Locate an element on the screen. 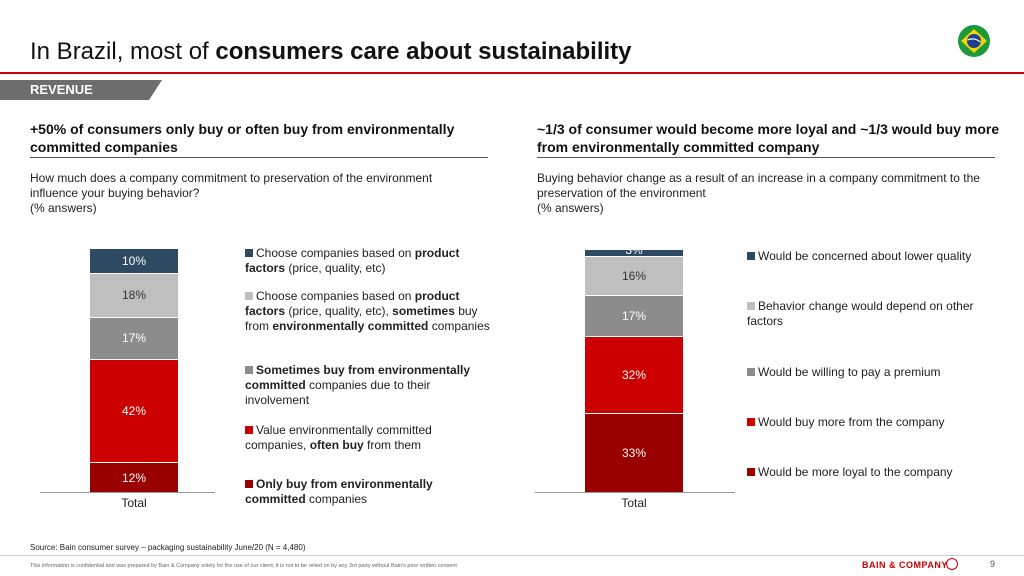  data-label: 42% is located at coordinates (134, 411).